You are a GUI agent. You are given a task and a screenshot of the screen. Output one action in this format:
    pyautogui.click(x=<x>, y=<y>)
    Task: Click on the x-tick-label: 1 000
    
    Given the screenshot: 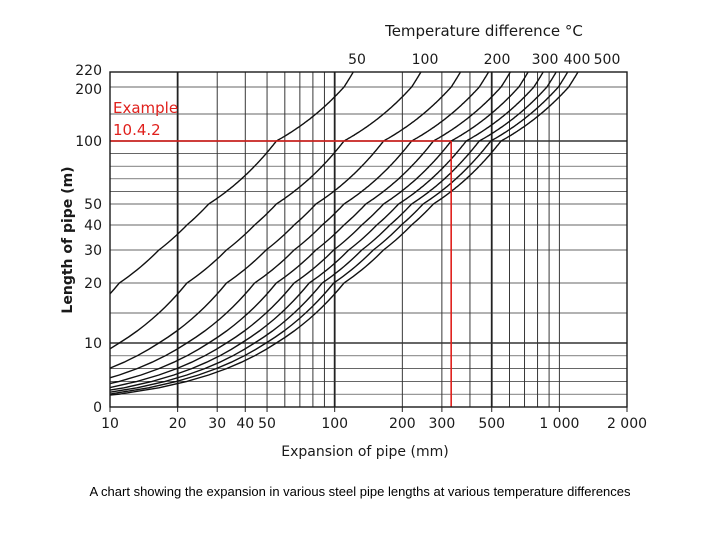 What is the action you would take?
    pyautogui.click(x=559, y=424)
    